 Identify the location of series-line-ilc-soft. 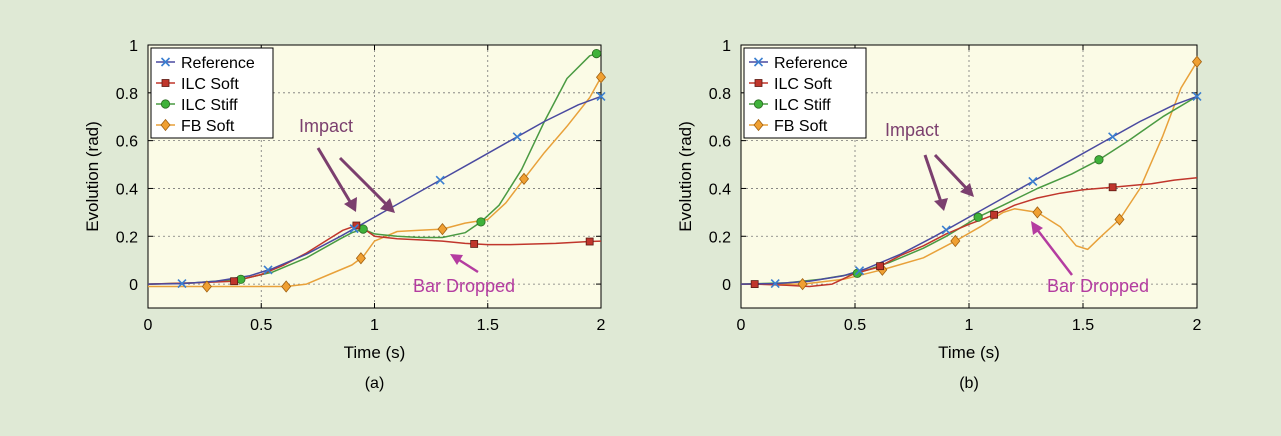
(969, 232).